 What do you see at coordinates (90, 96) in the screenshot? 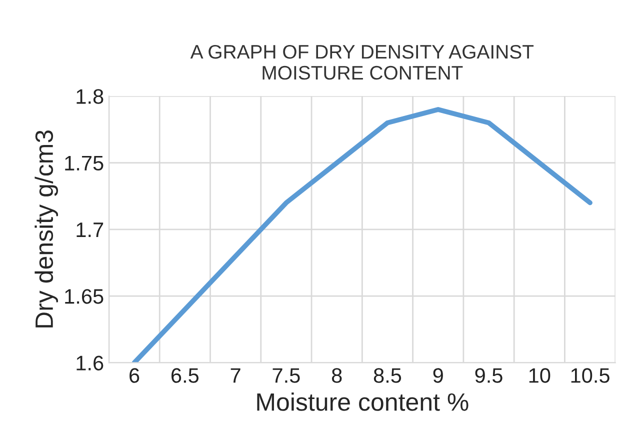
I see `y-tick-label: 1.8` at bounding box center [90, 96].